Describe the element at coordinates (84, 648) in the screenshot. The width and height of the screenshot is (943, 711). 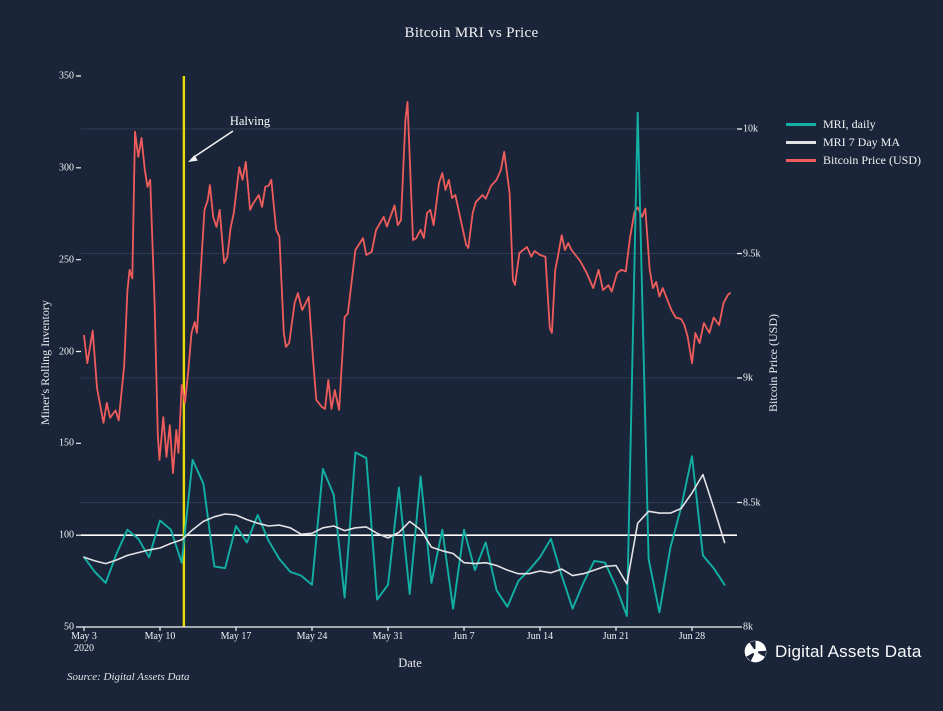
I see `x-tick-year: 2020` at that location.